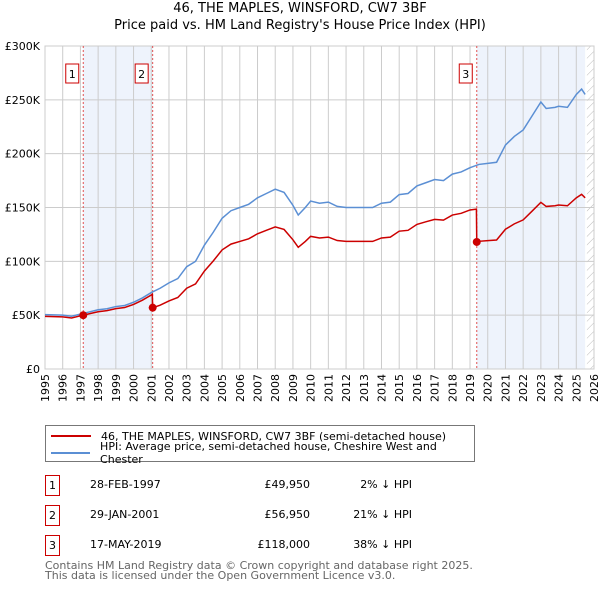 The height and width of the screenshot is (590, 600). What do you see at coordinates (80, 388) in the screenshot?
I see `x-tick-label: 1997` at bounding box center [80, 388].